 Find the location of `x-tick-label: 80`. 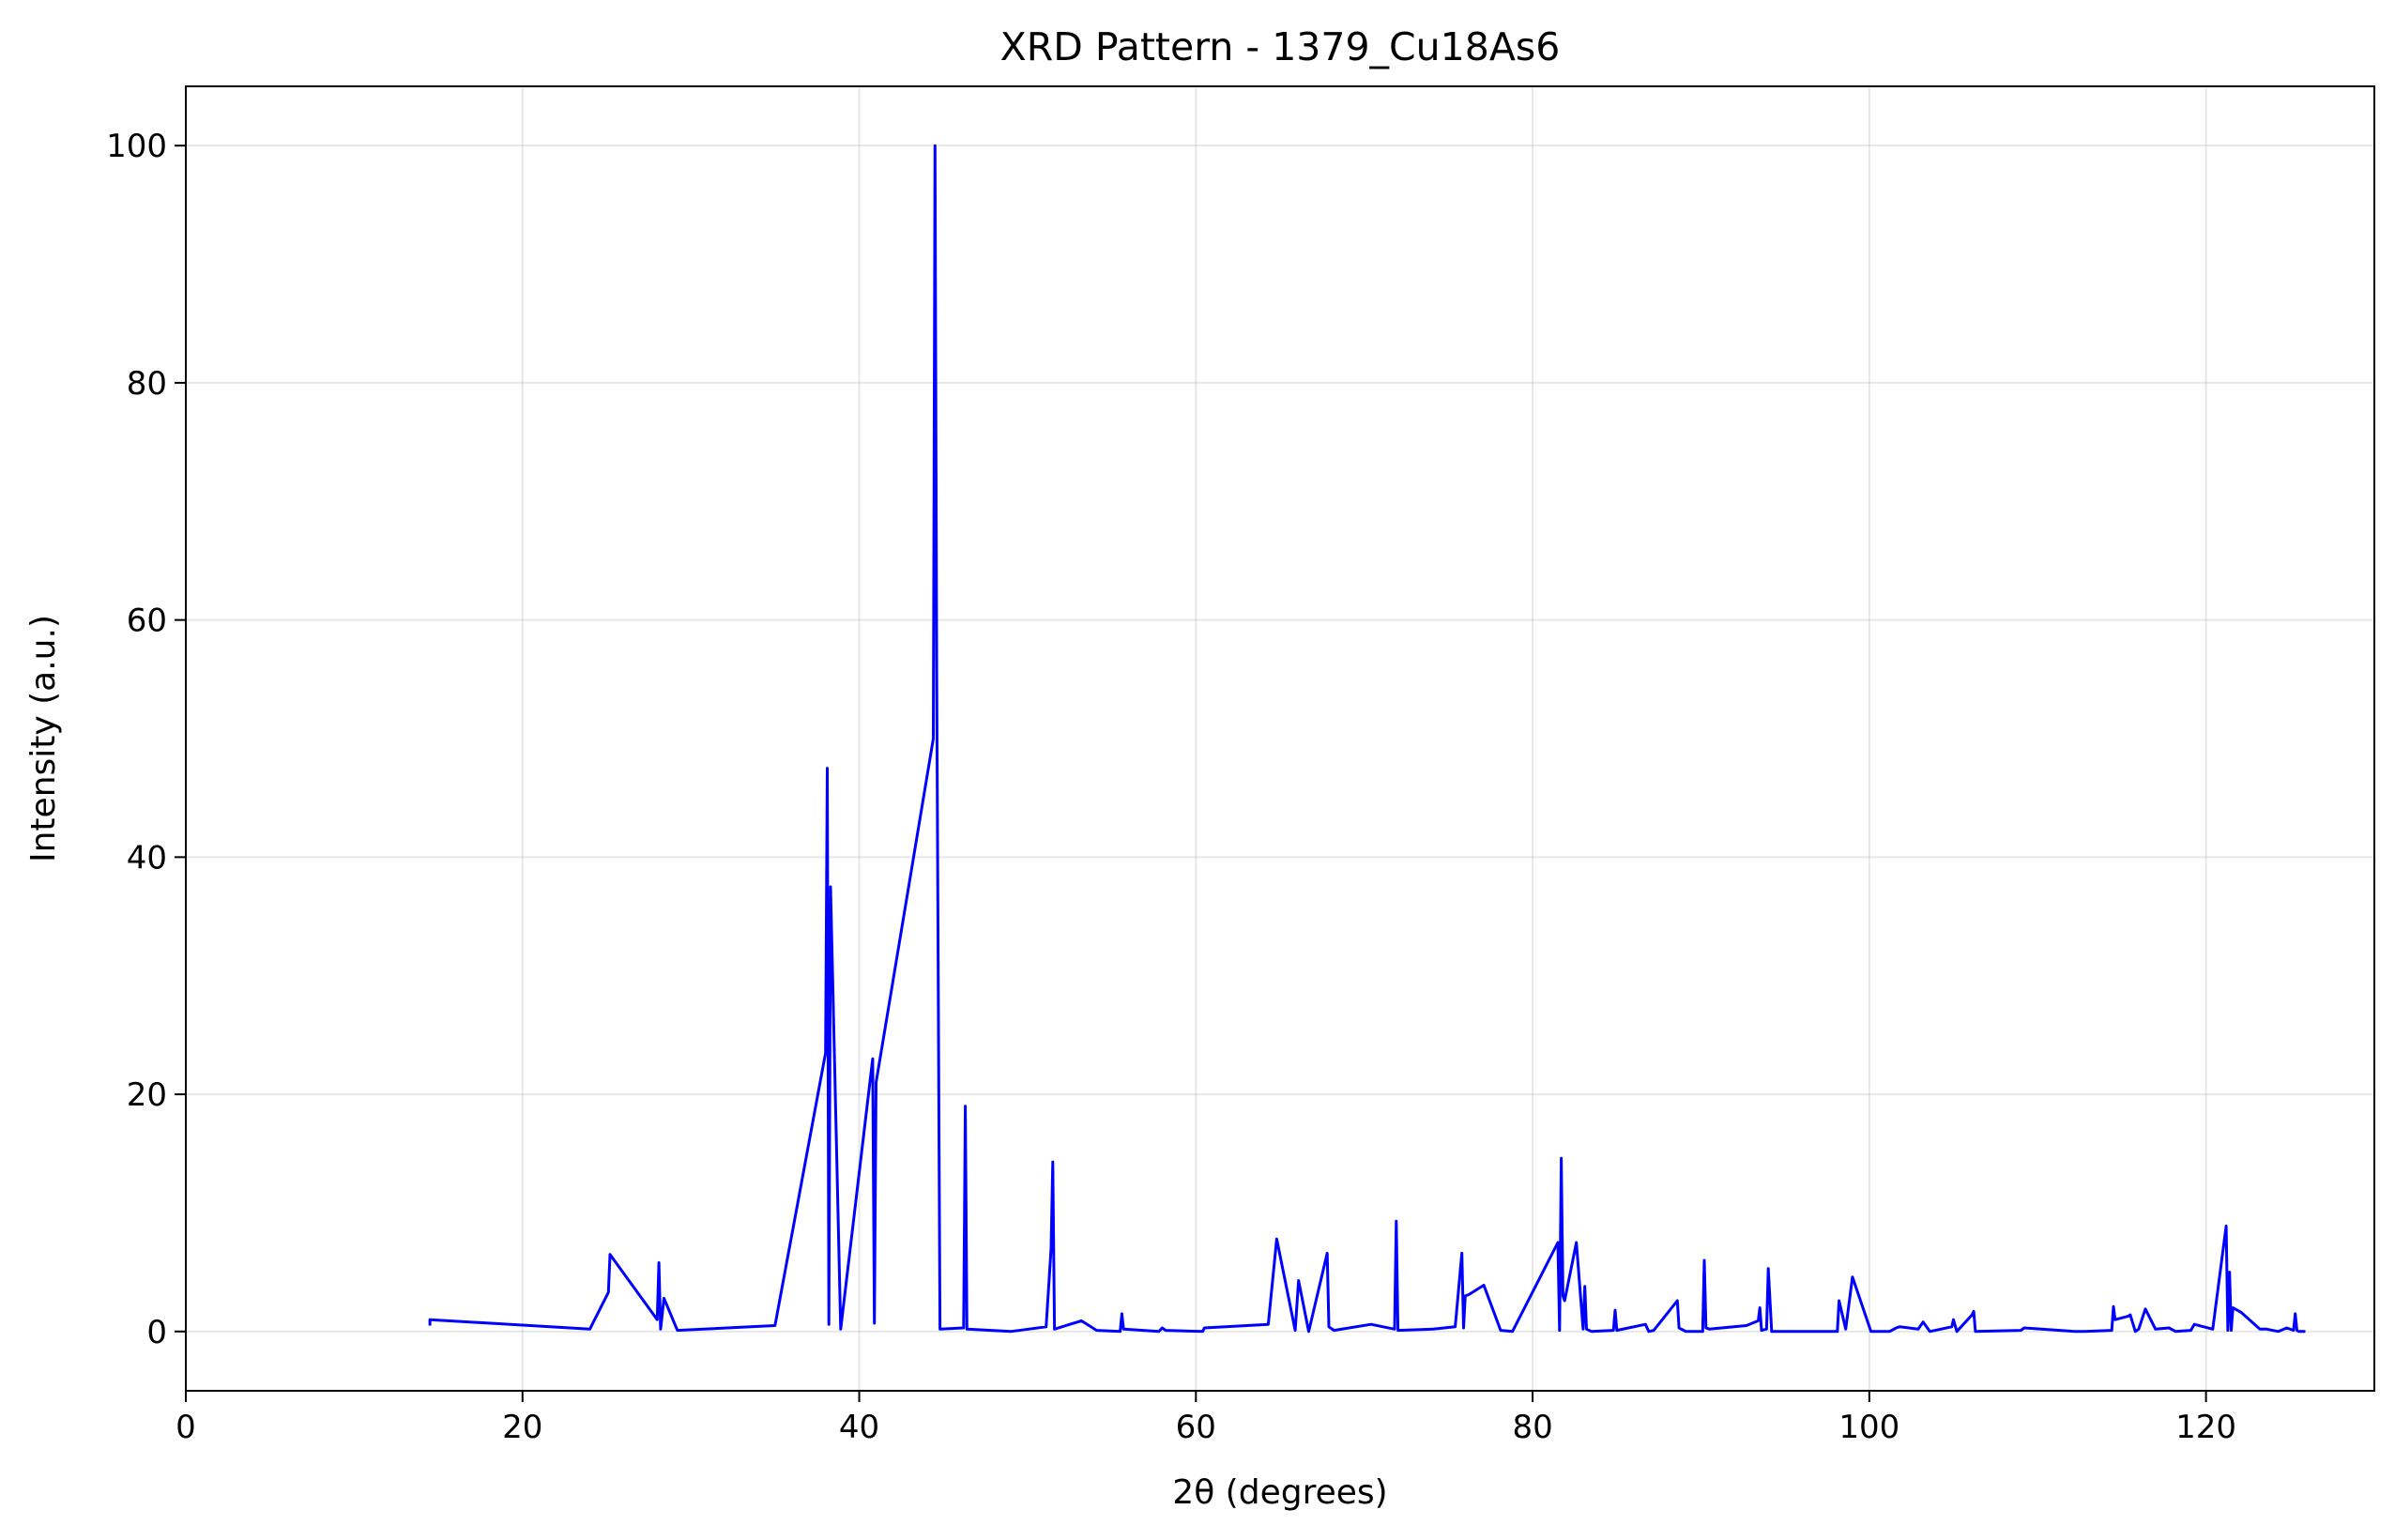

x-tick-label: 80 is located at coordinates (1532, 1427).